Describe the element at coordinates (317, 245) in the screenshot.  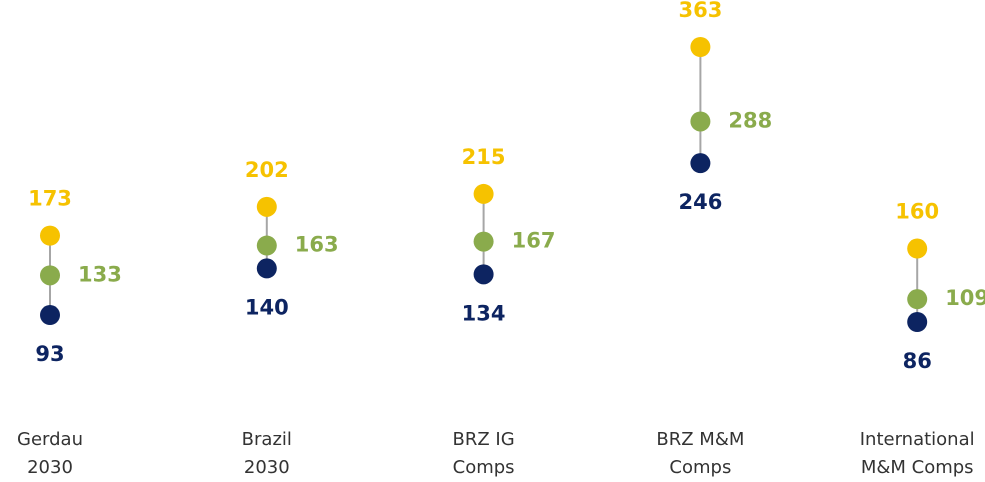
I see `value-label: 163` at that location.